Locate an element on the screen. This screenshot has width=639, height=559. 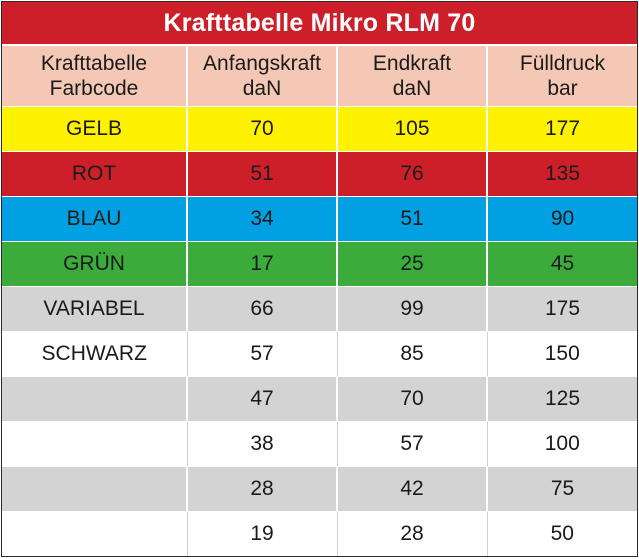
table-row-gruen: GRÜN 17 25 45 is located at coordinates (319, 263).